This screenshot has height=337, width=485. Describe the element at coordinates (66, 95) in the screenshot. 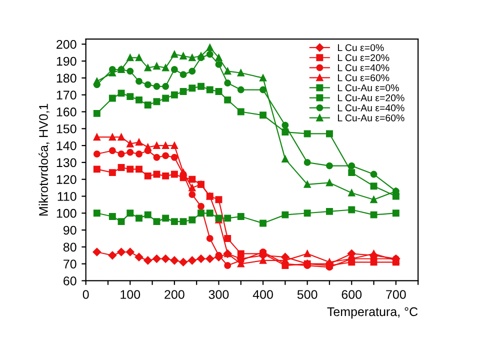

I see `y-tick-label: 170` at that location.